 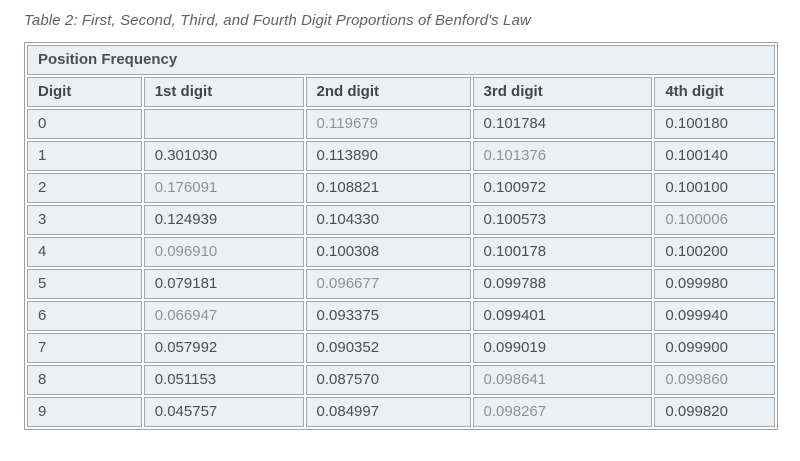 What do you see at coordinates (84, 284) in the screenshot?
I see `digit-cell: 5` at bounding box center [84, 284].